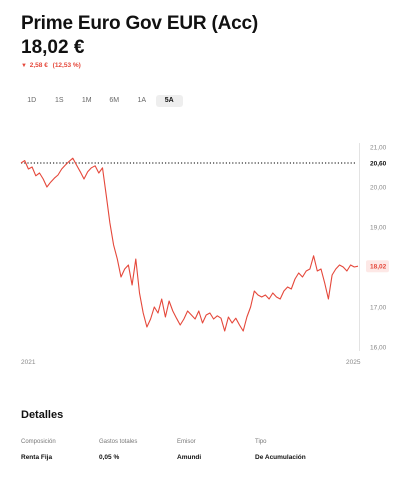  Describe the element at coordinates (280, 450) in the screenshot. I see `detail-type: Tipo De Acumulación` at that location.